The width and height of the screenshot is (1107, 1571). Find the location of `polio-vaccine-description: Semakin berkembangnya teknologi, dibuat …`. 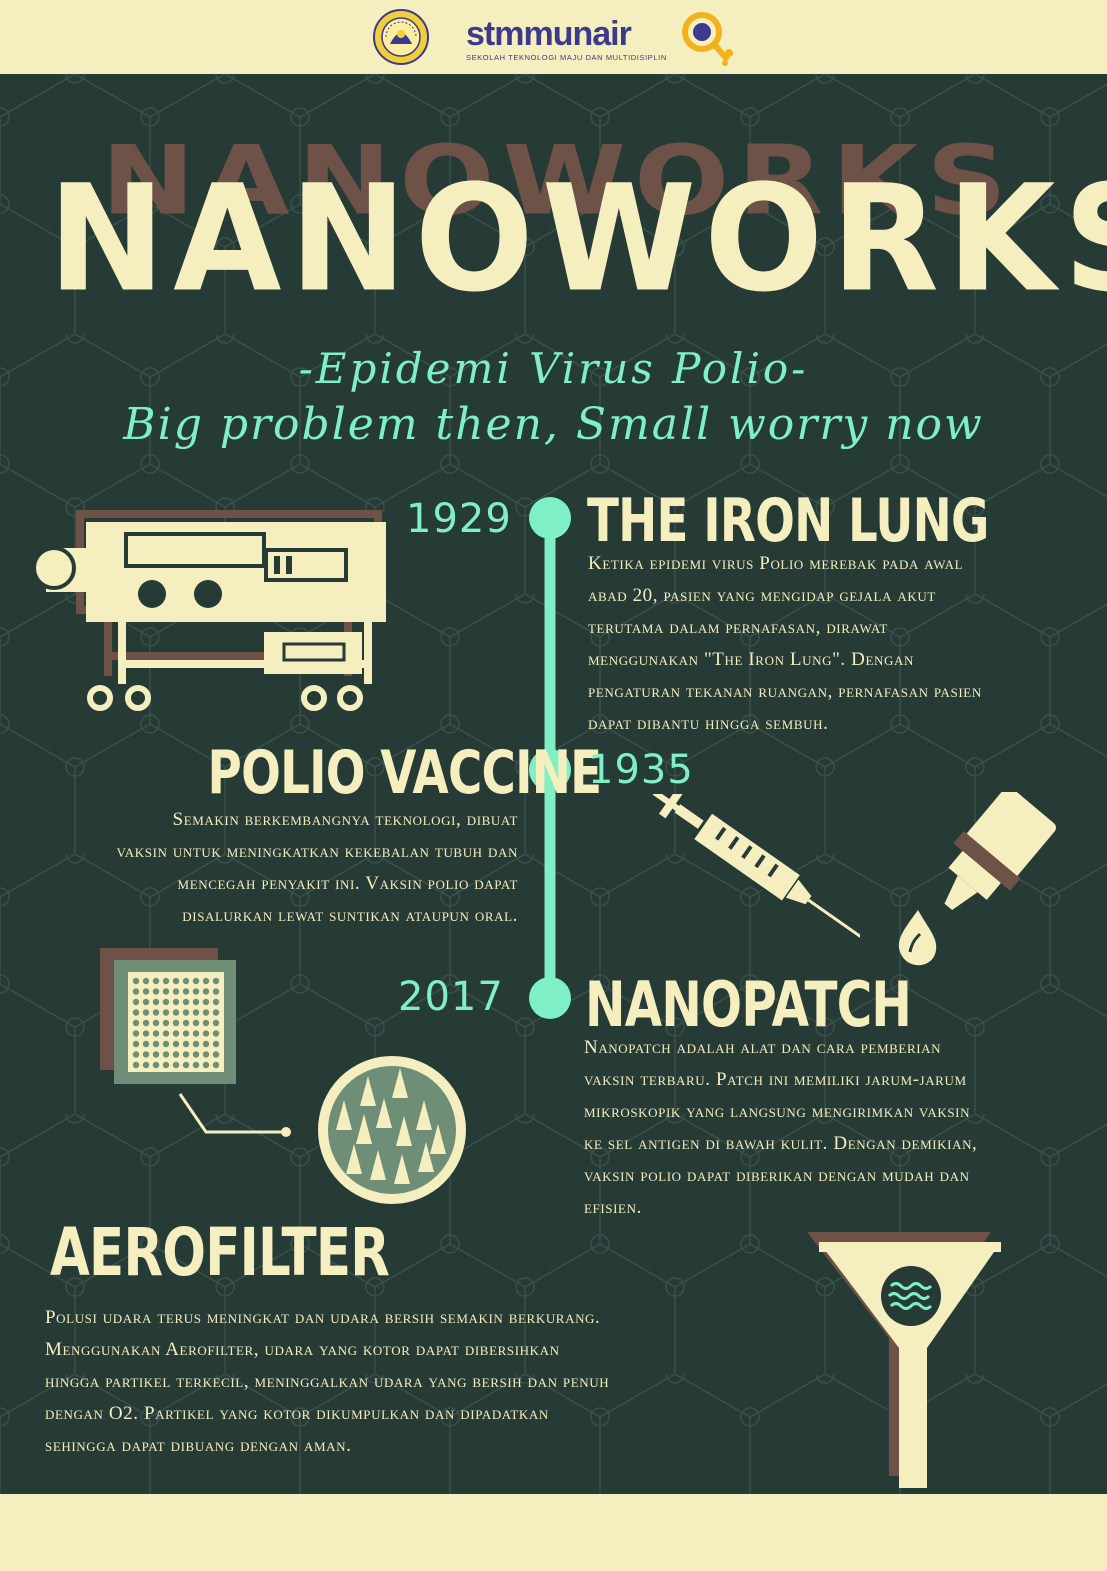

polio-vaccine-description: Semakin berkembangnya teknologi, dibuat … is located at coordinates (264, 868).